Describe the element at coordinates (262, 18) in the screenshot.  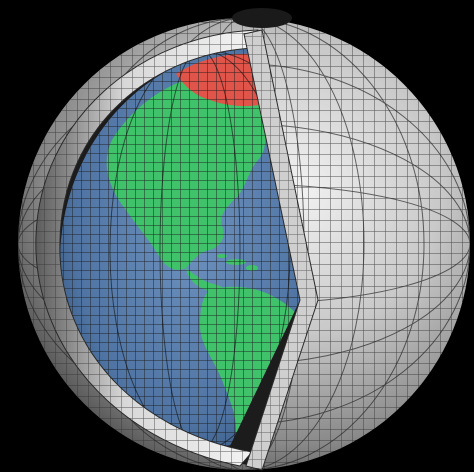
I see `pole-spot` at that location.